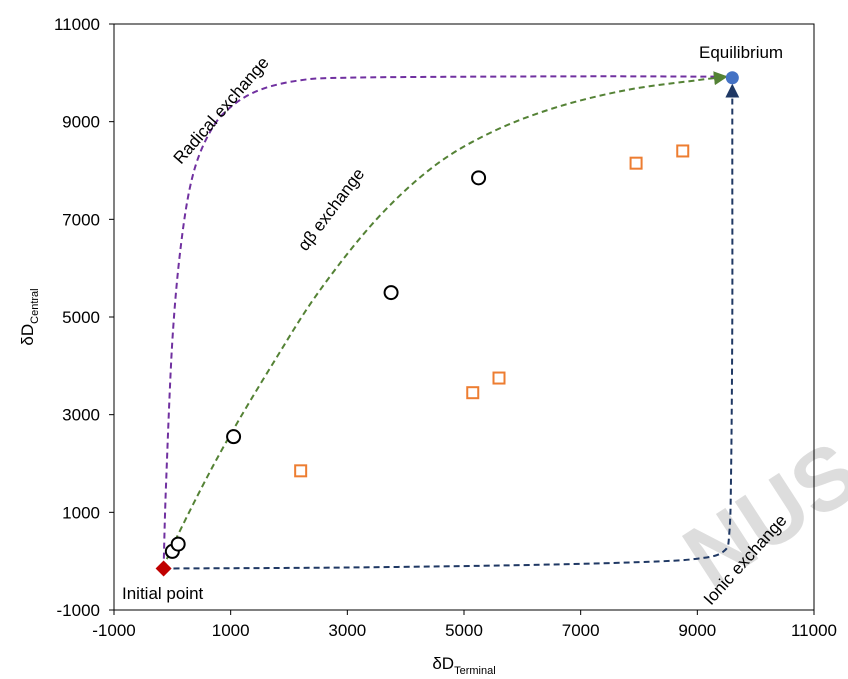  Describe the element at coordinates (581, 630) in the screenshot. I see `x-tick-label: 7000` at that location.